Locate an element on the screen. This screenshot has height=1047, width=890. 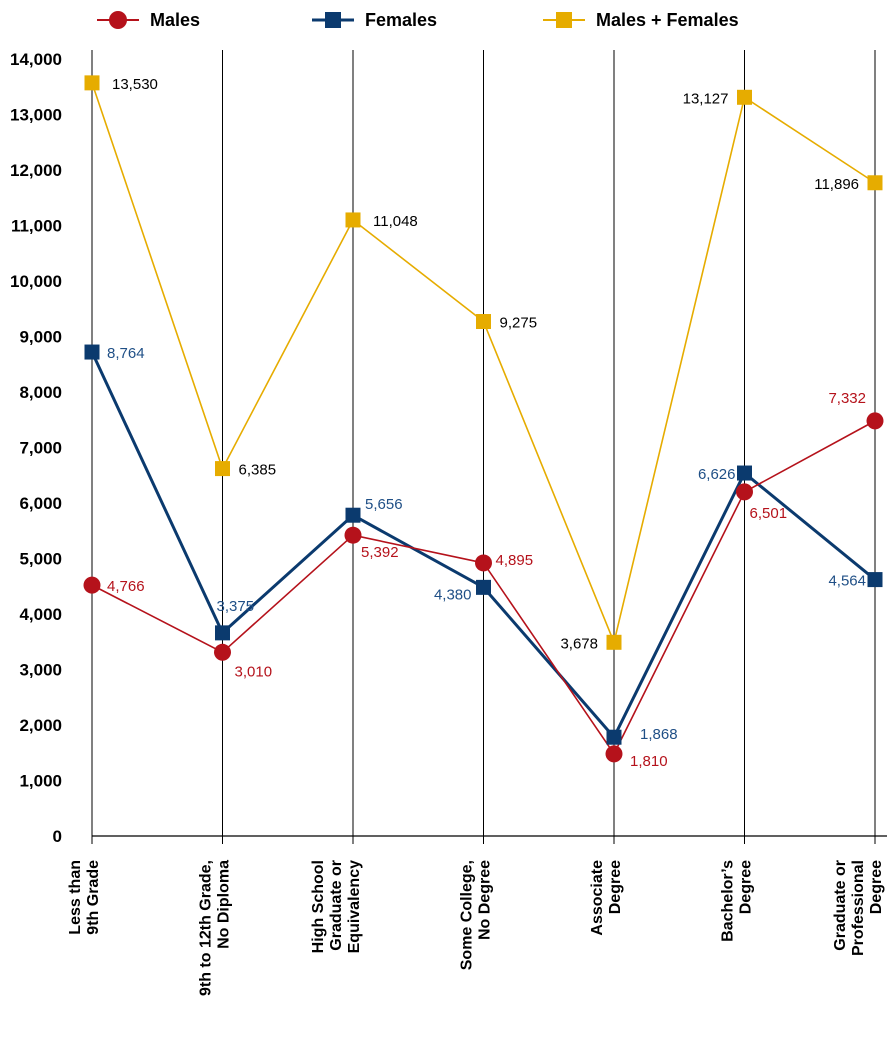
females-data-label: 1,868 is located at coordinates (659, 734).